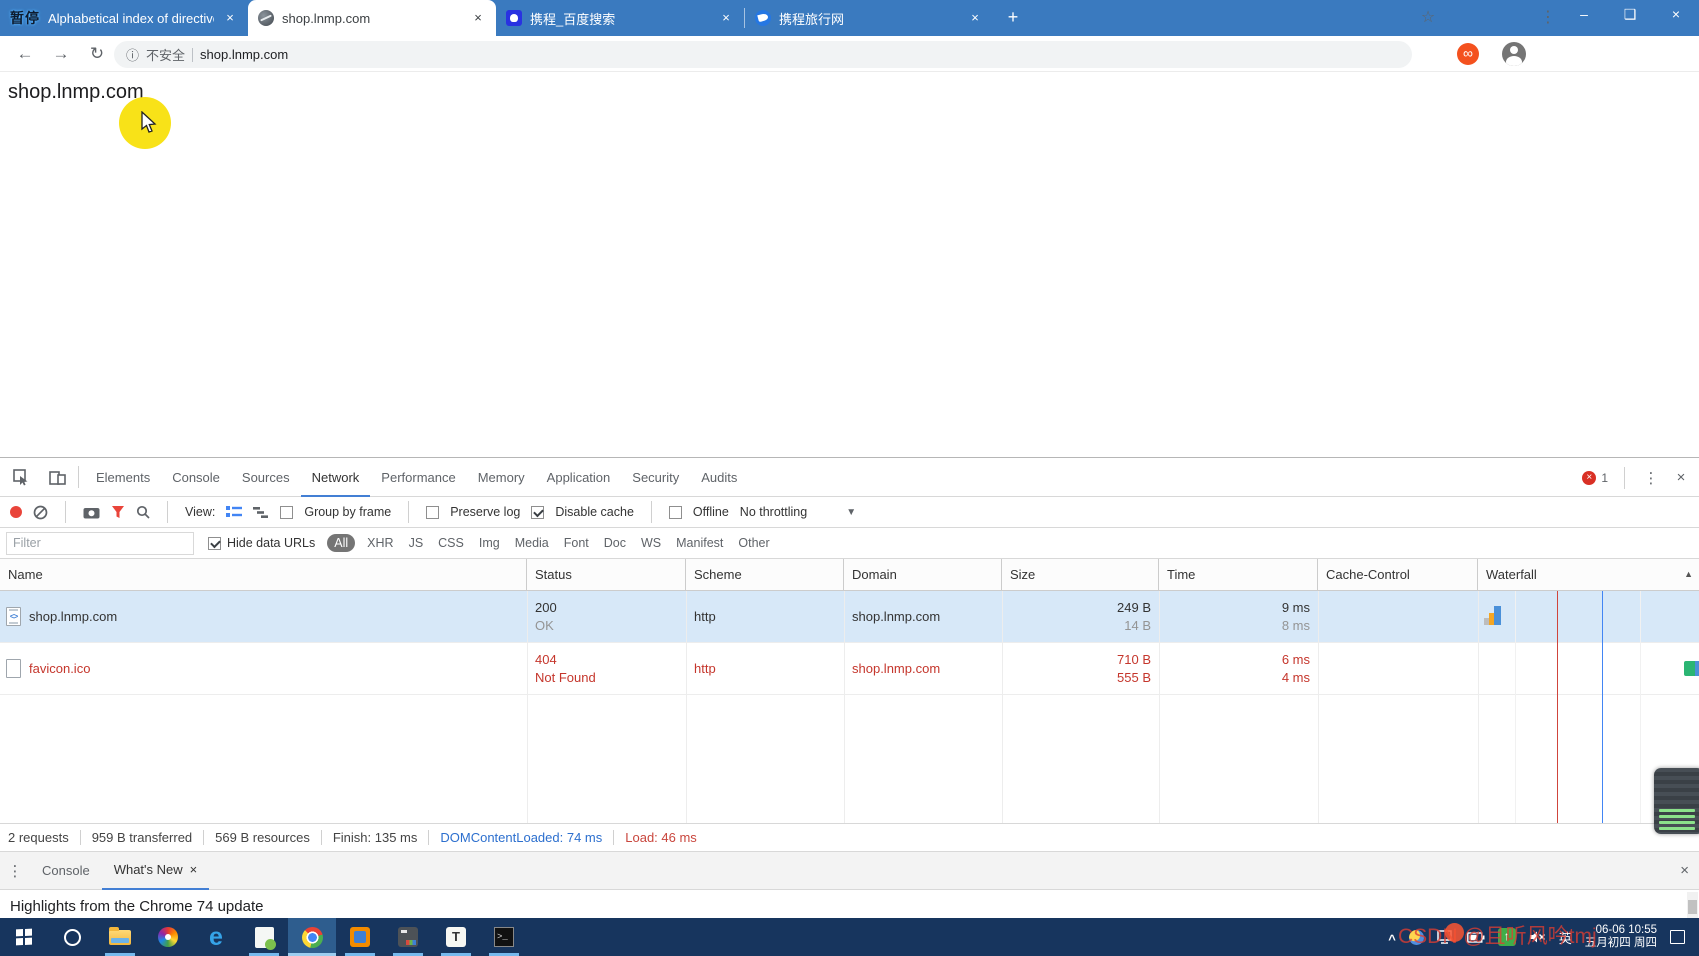 Image resolution: width=1699 pixels, height=956 pixels. Describe the element at coordinates (1651, 478) in the screenshot. I see `devtools-menu-icon: ⋮` at that location.